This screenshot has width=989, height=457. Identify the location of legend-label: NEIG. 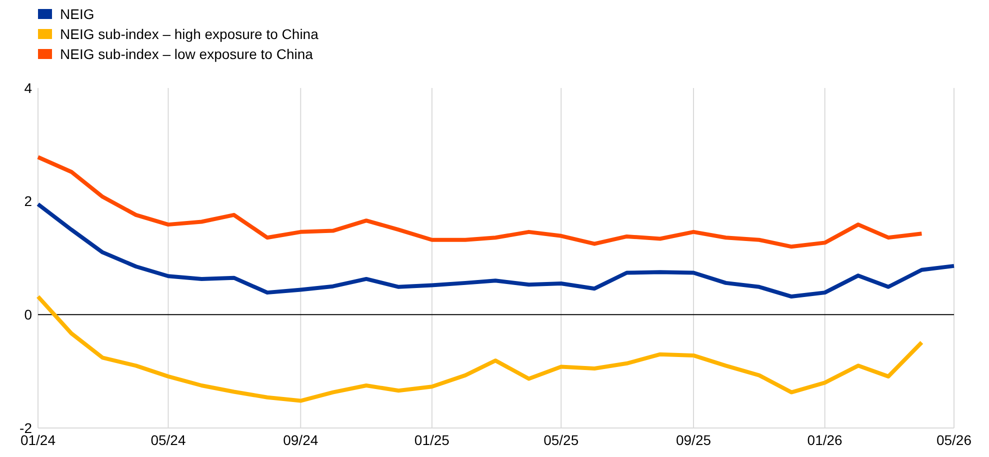
(77, 14).